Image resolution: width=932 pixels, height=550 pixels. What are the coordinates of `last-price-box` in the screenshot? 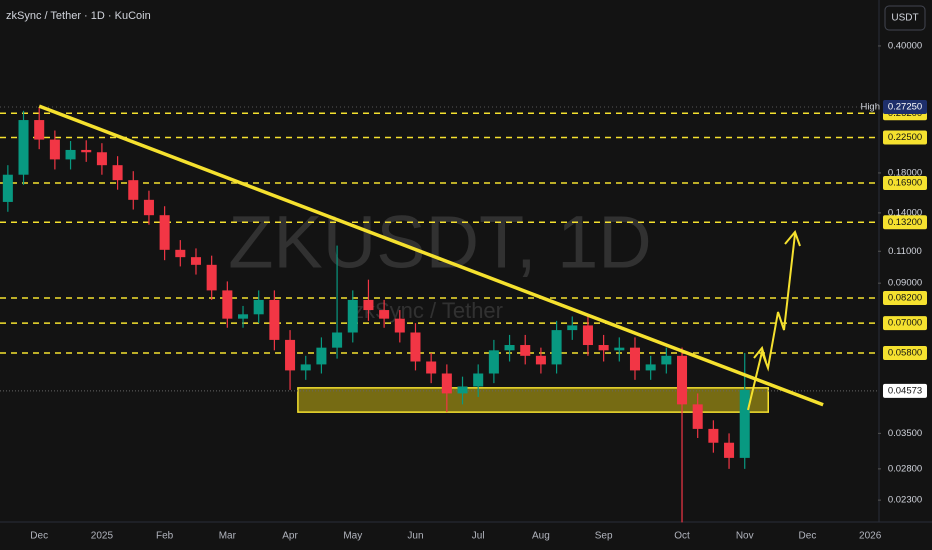 It's located at (905, 390).